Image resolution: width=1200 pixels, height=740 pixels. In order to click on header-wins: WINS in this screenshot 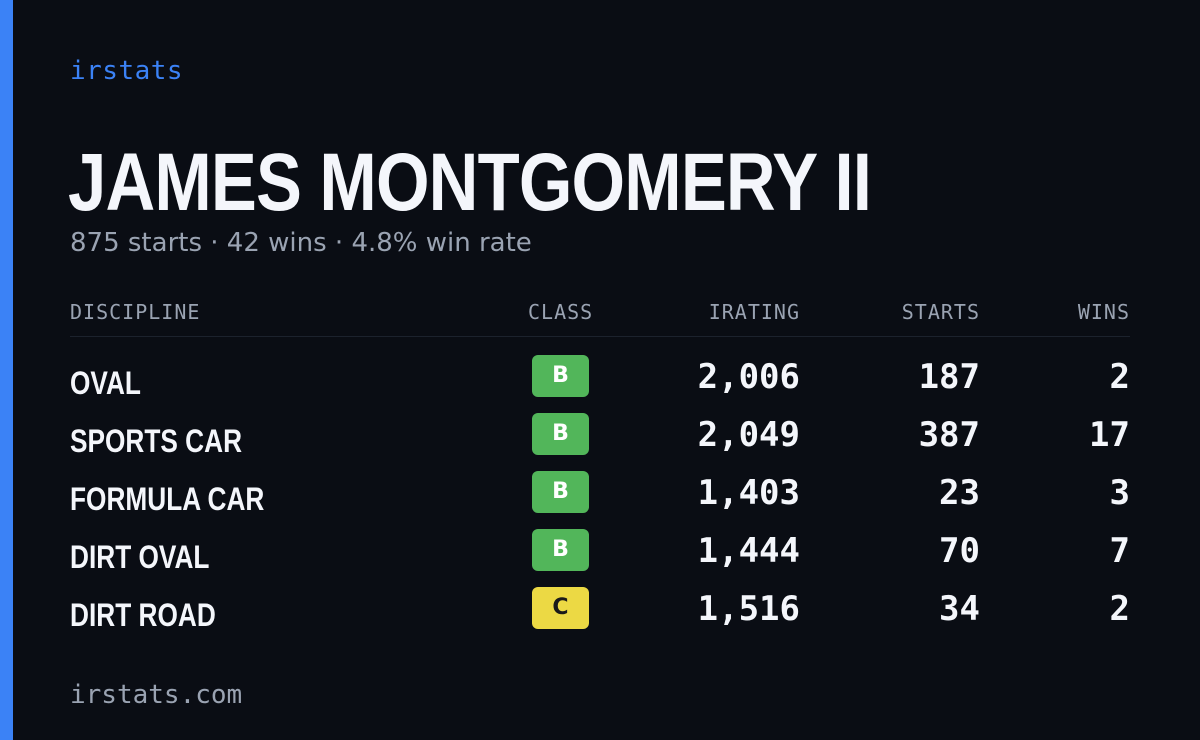, I will do `click(1103, 312)`.